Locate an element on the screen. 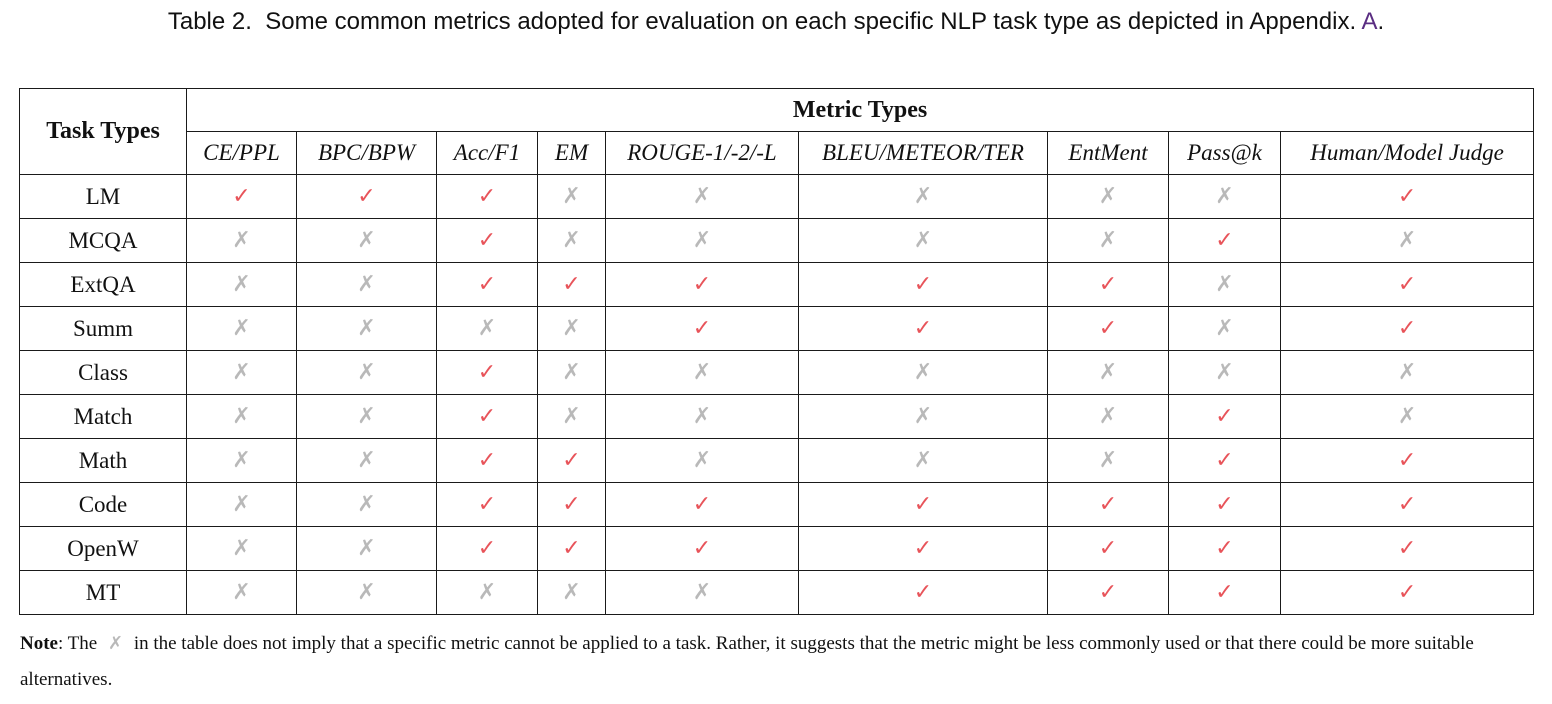 Image resolution: width=1552 pixels, height=704 pixels. table-row: Match ✗ ✗ ✓ ✗ ✗ ✗ ✗ ✓ ✗ is located at coordinates (777, 416).